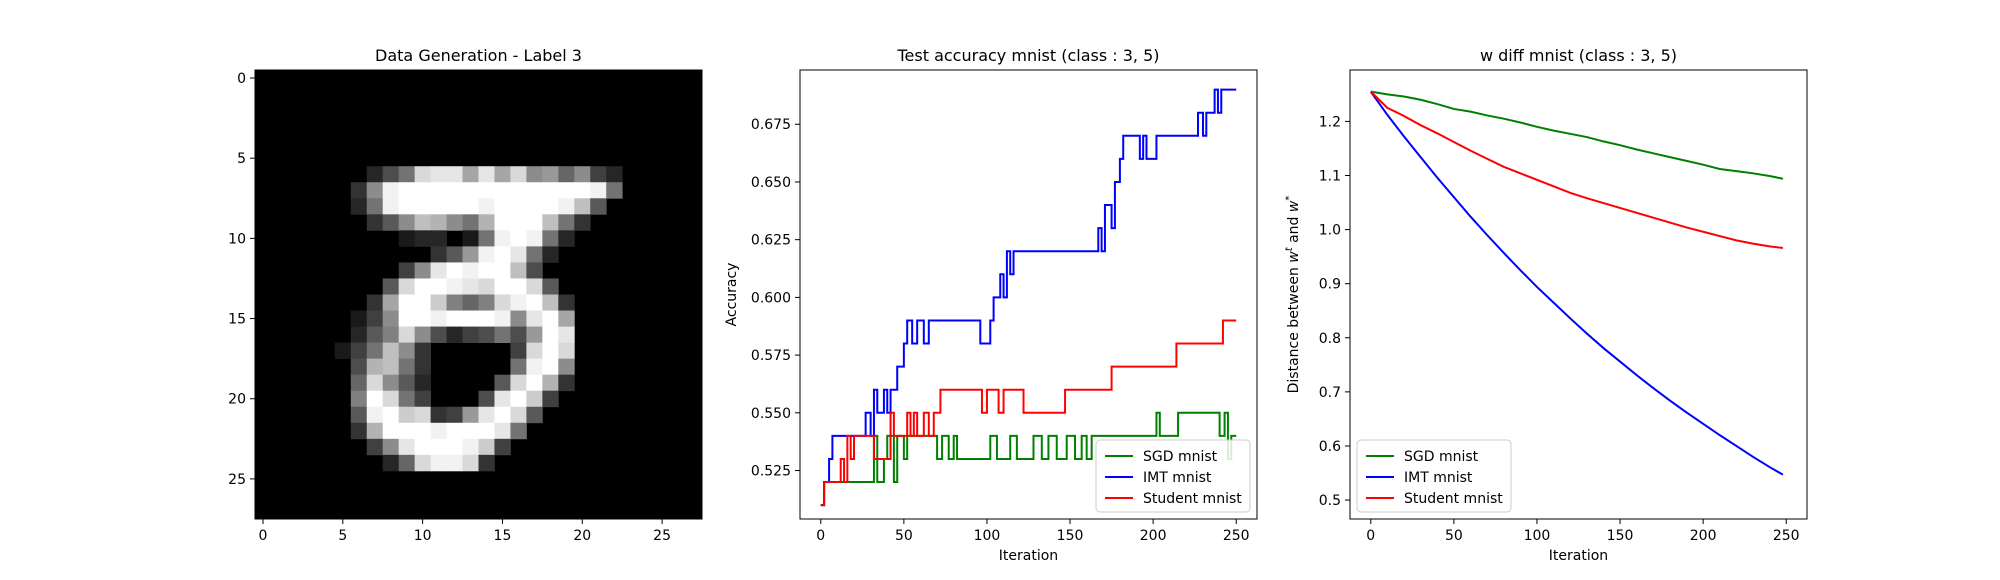 The width and height of the screenshot is (2000, 580). I want to click on x-tick-label: 20, so click(582, 536).